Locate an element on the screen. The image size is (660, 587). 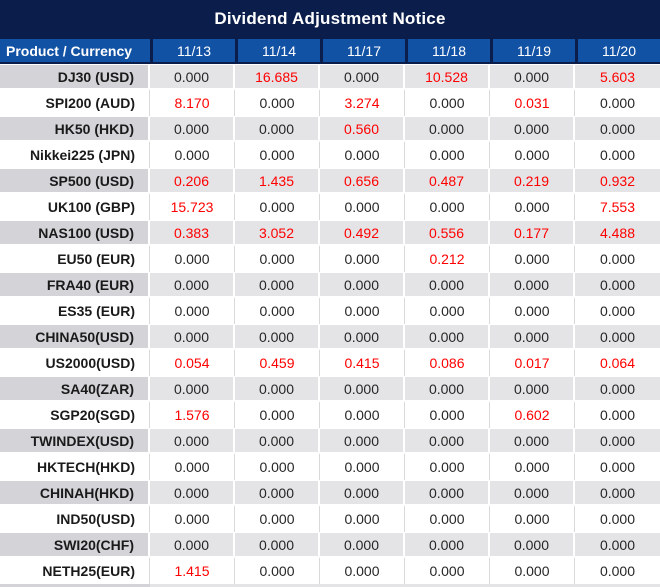
value-cell: 1.415 is located at coordinates (192, 571).